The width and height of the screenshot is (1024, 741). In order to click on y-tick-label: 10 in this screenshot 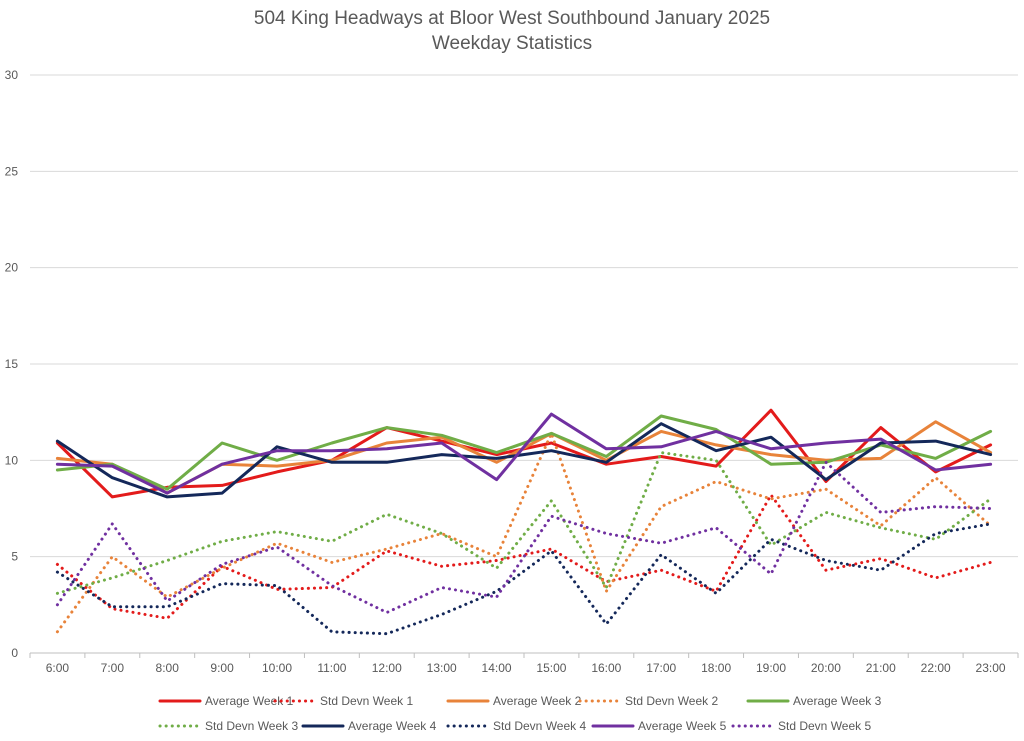, I will do `click(12, 460)`.